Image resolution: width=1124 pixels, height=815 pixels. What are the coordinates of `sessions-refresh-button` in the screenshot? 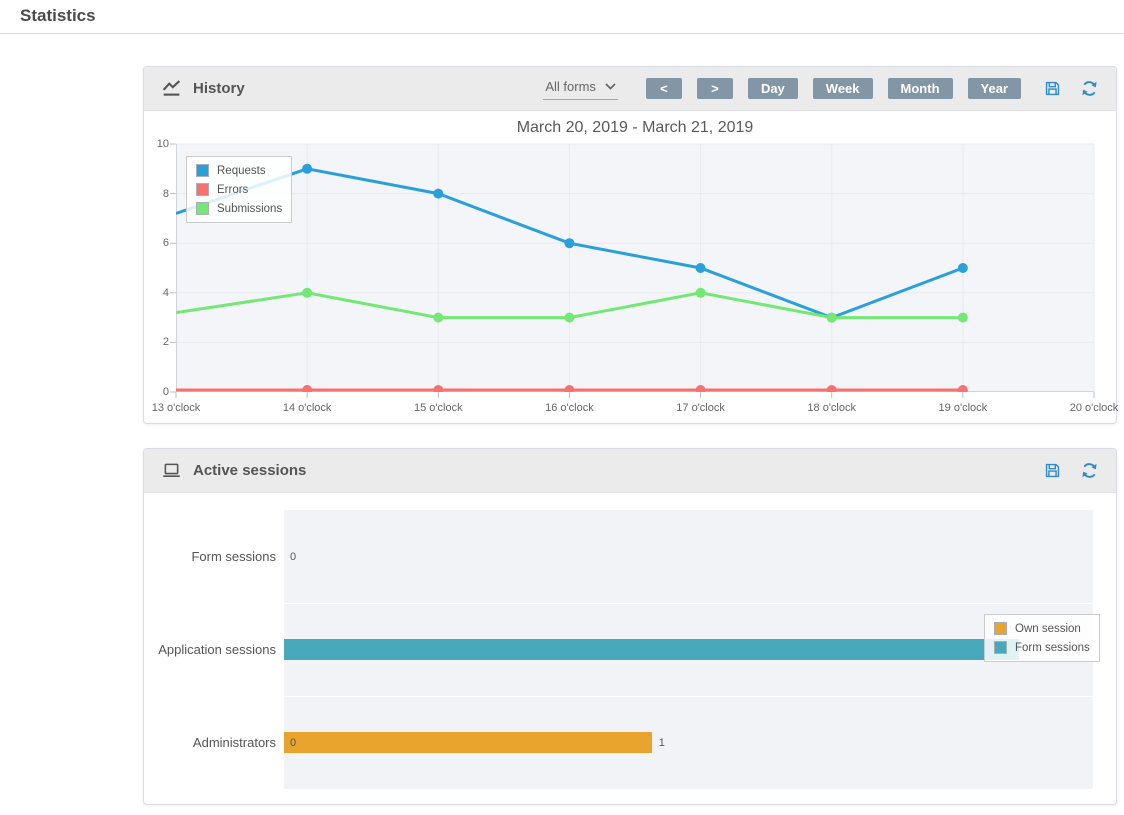 It's located at (1089, 470).